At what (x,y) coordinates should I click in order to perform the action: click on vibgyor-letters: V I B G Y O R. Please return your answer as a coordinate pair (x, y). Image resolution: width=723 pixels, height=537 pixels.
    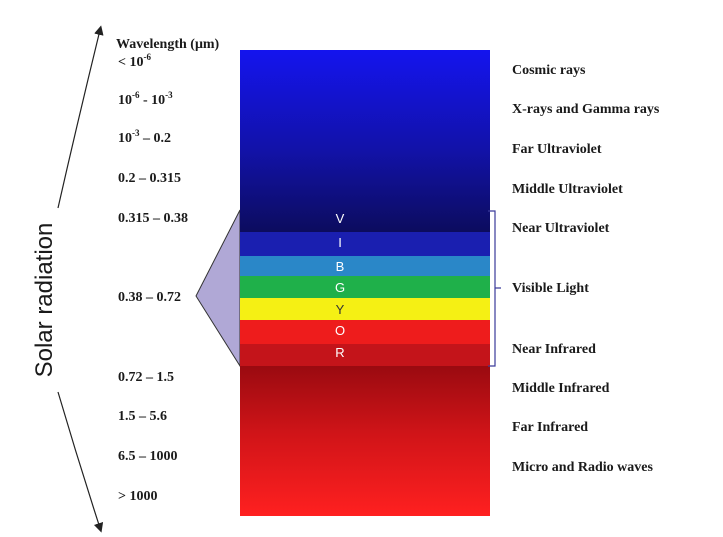
    Looking at the image, I should click on (340, 285).